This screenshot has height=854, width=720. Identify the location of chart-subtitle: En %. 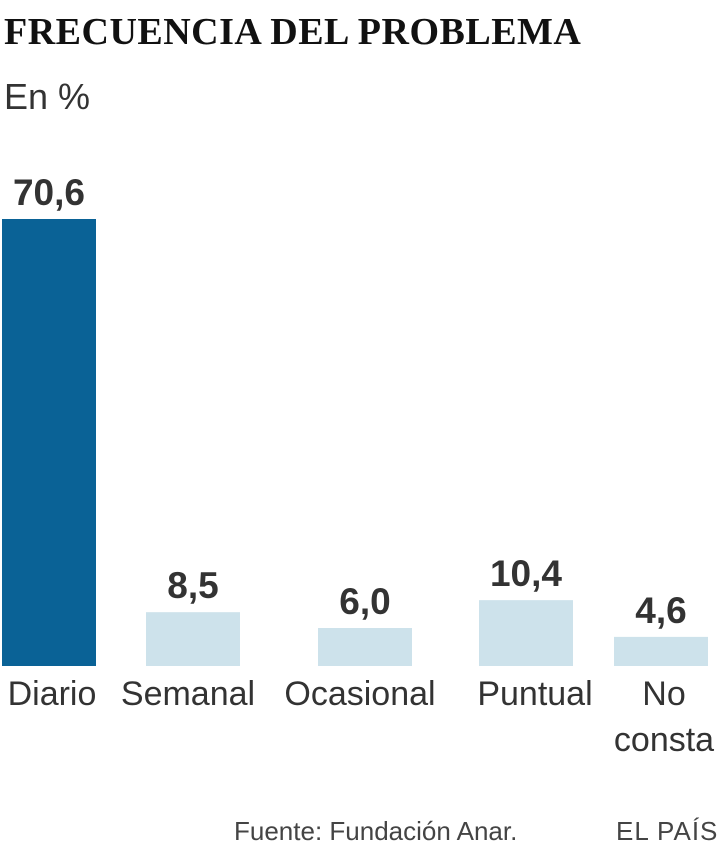
(47, 96).